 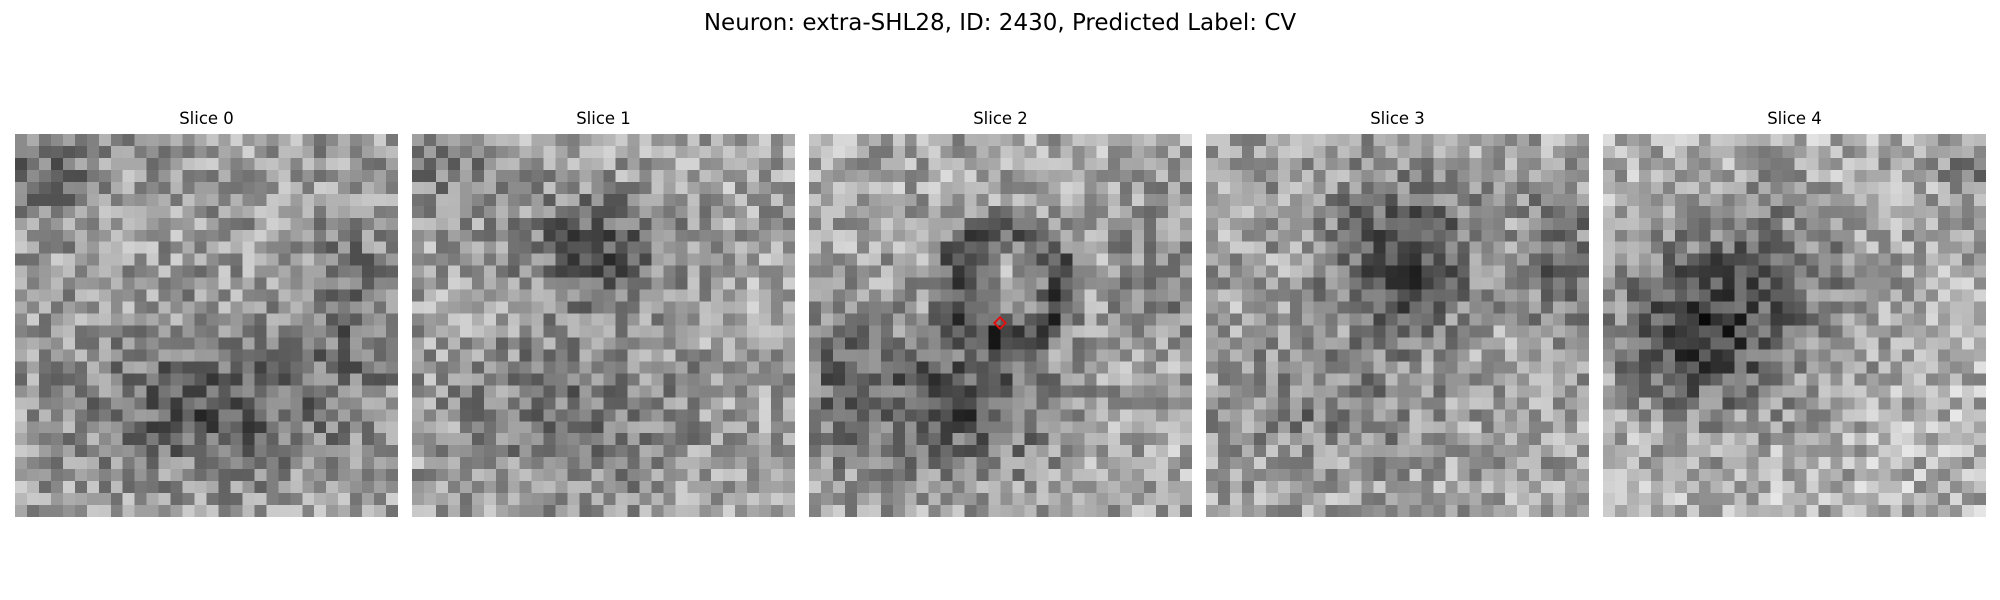 I want to click on slice-title: Slice 4, so click(x=1794, y=118).